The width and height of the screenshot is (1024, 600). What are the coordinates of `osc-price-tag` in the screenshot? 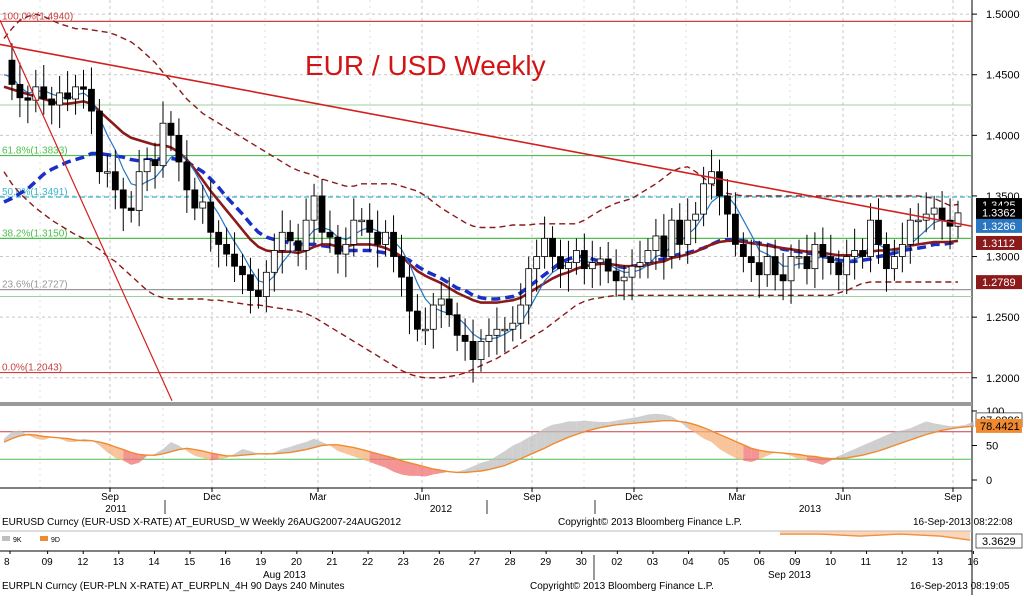 It's located at (999, 425).